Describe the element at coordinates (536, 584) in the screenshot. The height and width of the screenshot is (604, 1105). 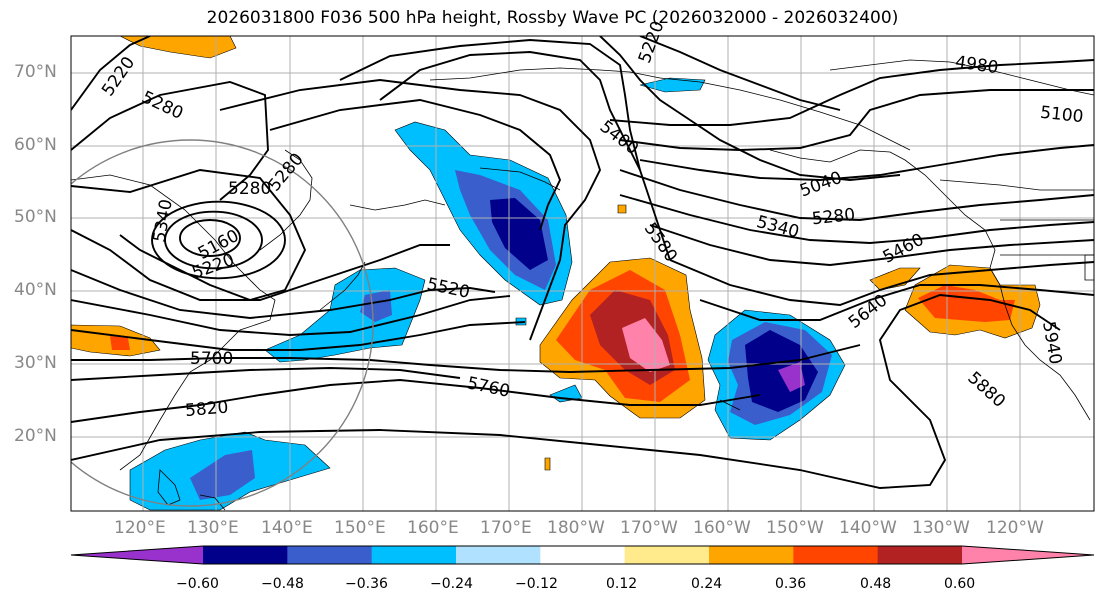
I see `colorbar-tick-label: −0.12` at that location.